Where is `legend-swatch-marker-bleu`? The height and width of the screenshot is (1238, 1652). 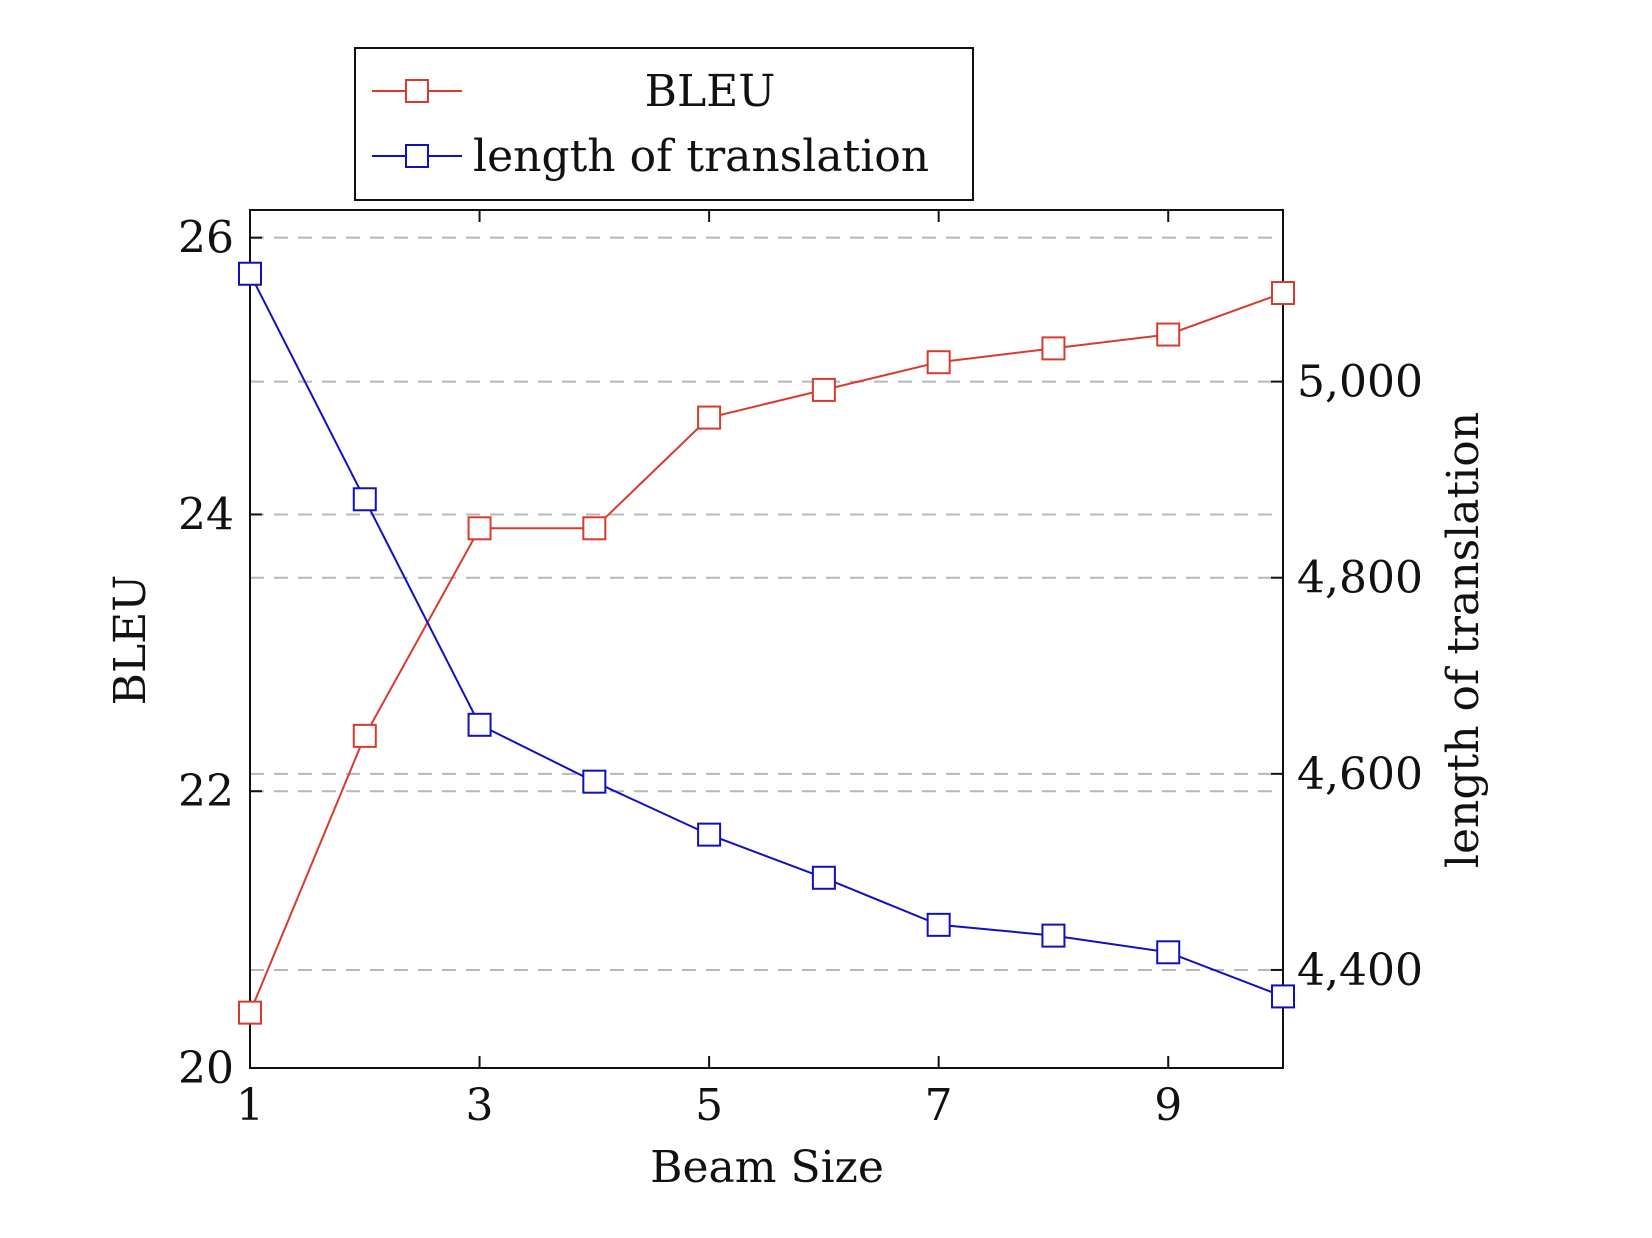
legend-swatch-marker-bleu is located at coordinates (417, 91).